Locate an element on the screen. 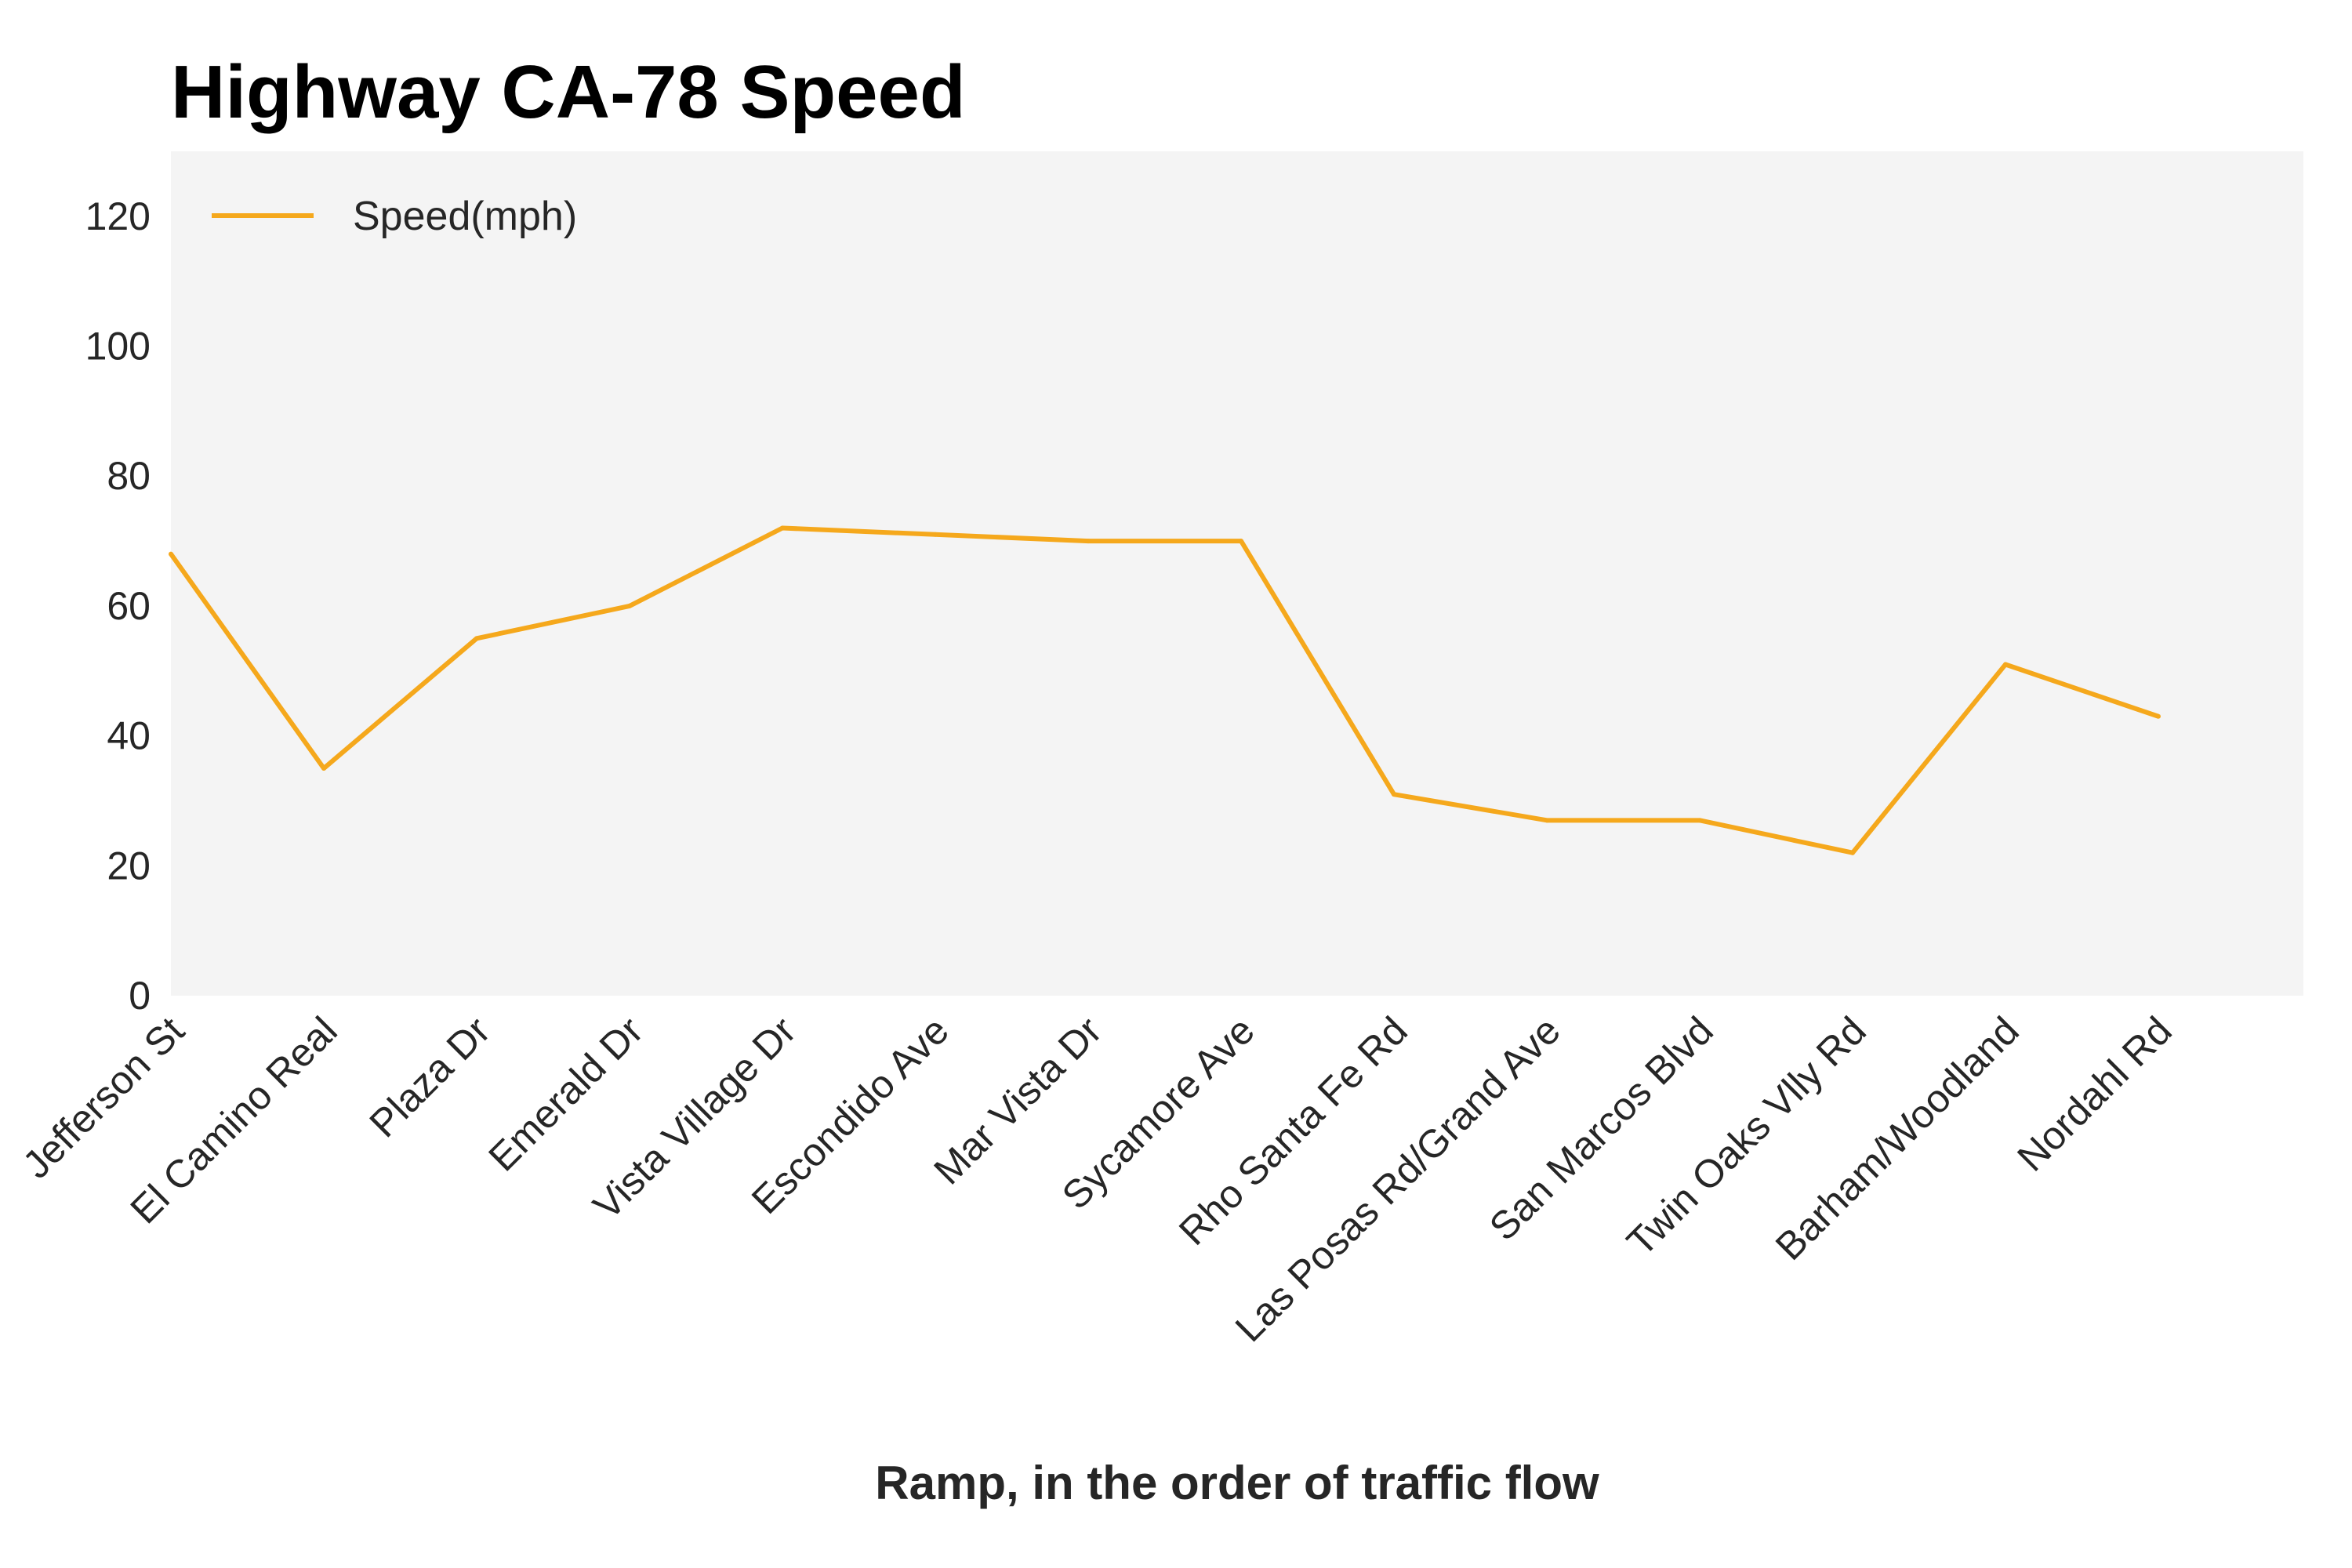 The width and height of the screenshot is (2352, 1568). legend: Speed(mph) is located at coordinates (394, 216).